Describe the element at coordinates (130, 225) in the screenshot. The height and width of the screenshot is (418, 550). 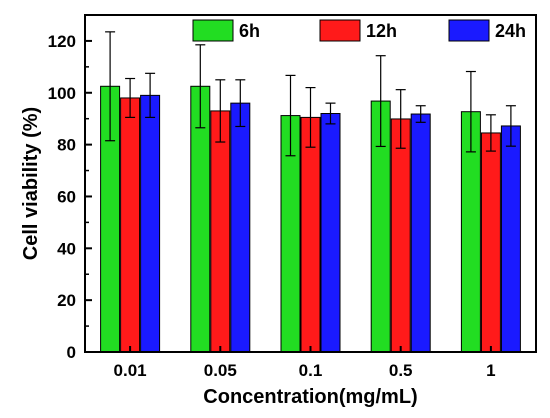
I see `bar-12h-0.01` at that location.